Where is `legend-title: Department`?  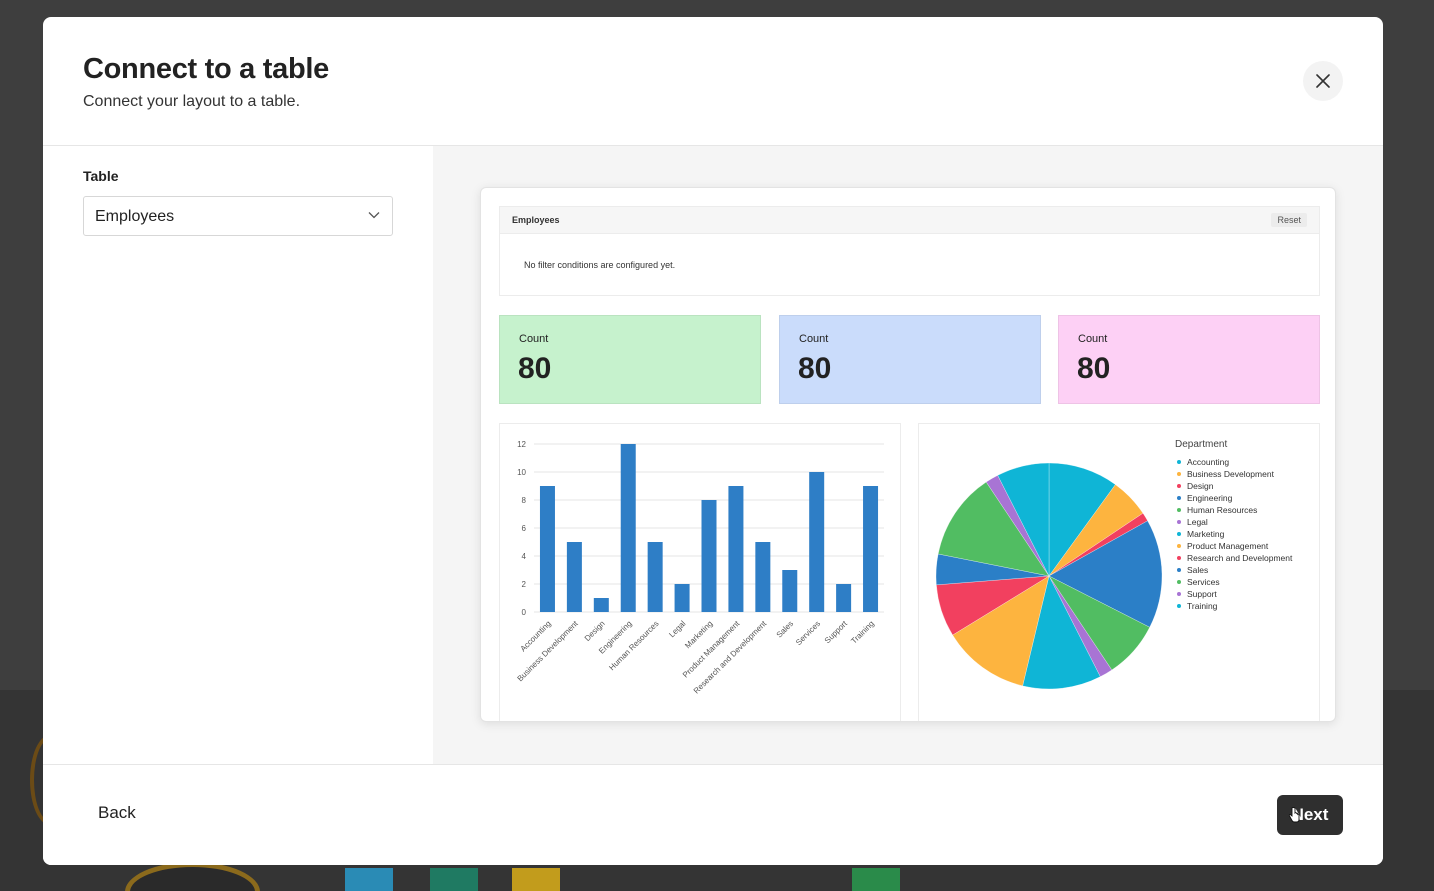
legend-title: Department is located at coordinates (1201, 444).